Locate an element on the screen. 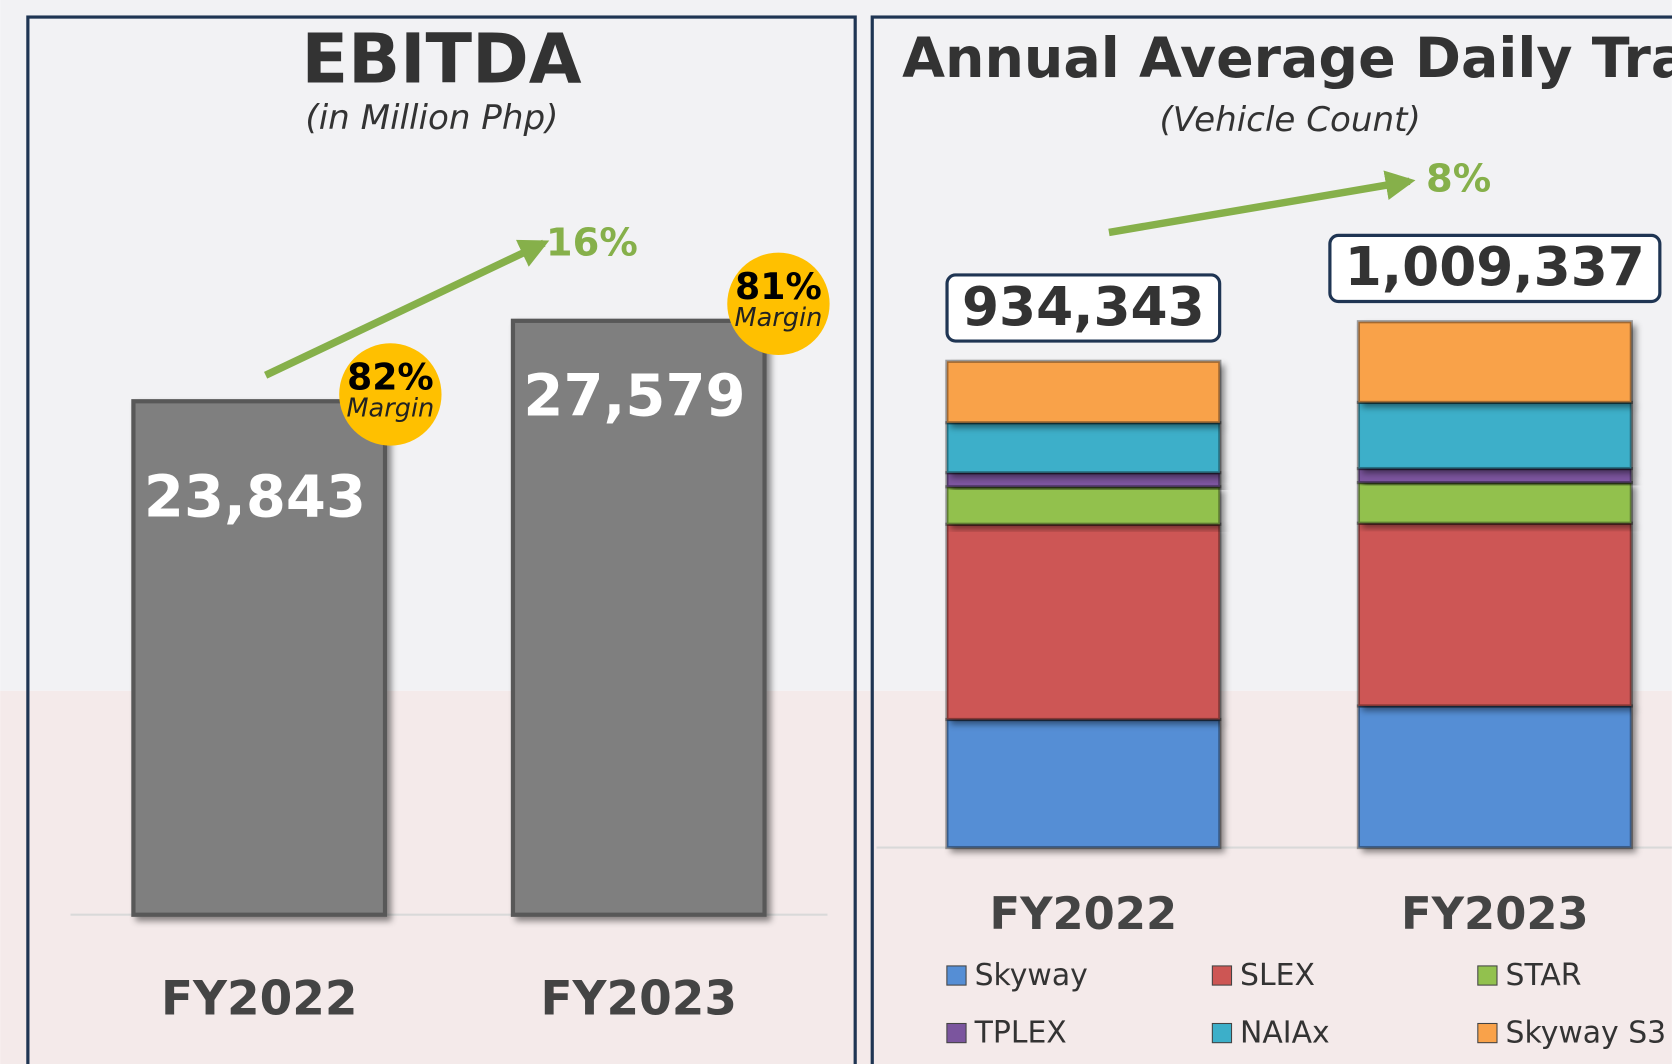 The height and width of the screenshot is (1064, 1672). total-label: 934,343 is located at coordinates (1083, 307).